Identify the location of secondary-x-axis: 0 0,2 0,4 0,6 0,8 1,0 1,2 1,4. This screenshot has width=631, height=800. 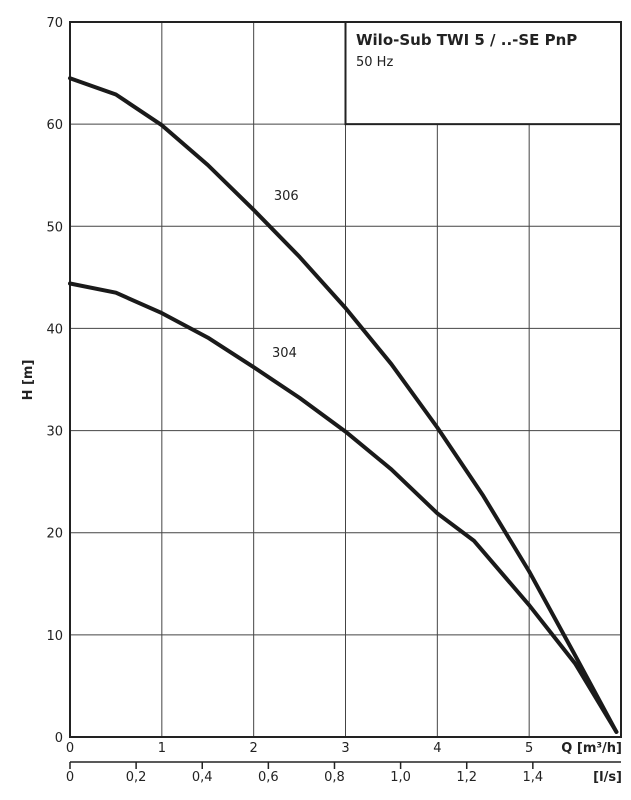
(343, 773).